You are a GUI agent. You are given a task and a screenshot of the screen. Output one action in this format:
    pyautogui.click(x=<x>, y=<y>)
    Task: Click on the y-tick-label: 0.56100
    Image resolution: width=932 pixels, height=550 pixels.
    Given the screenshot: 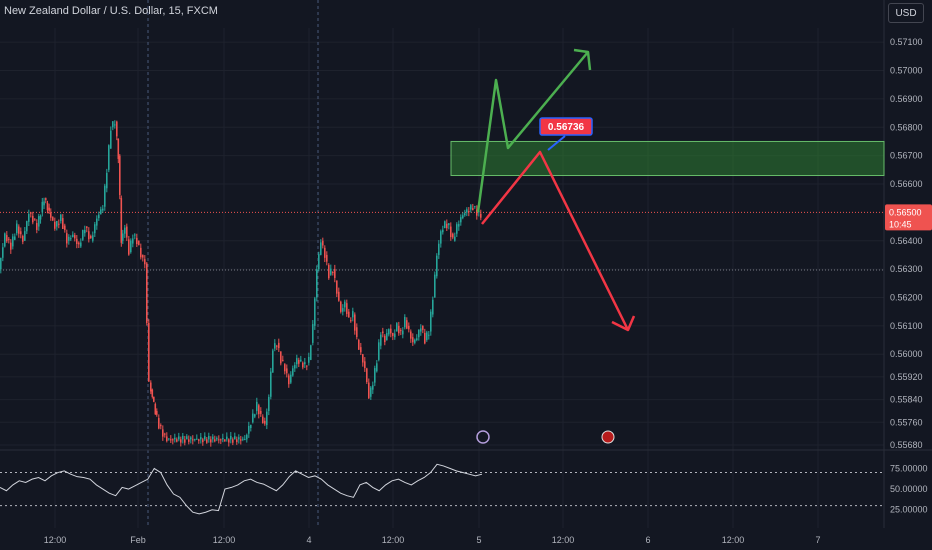 What is the action you would take?
    pyautogui.click(x=906, y=326)
    